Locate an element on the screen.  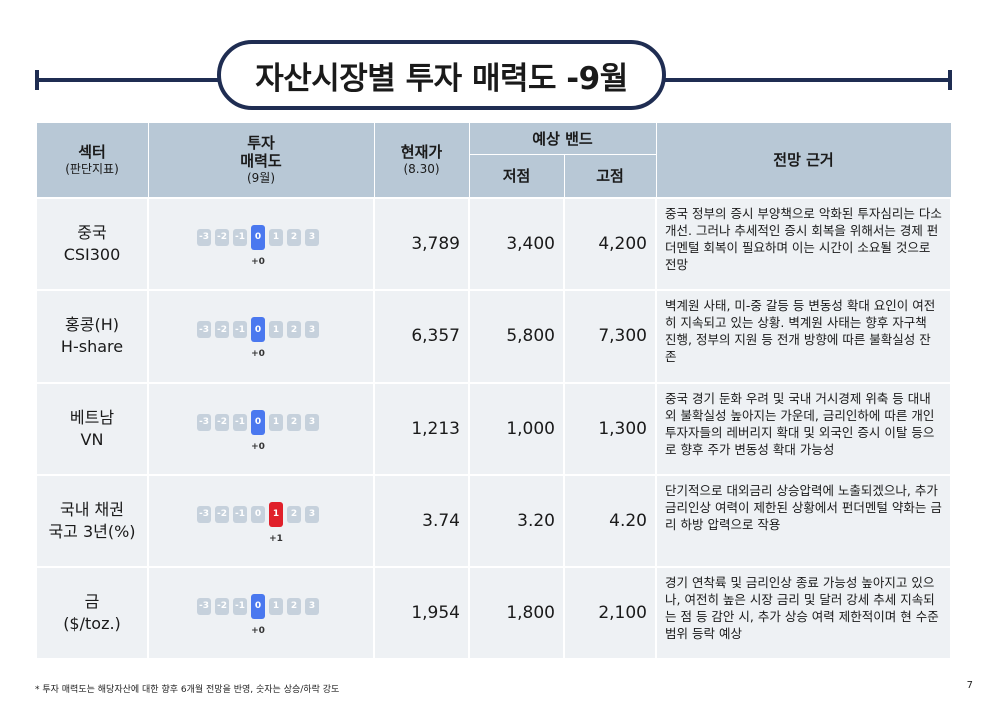
header-band: 예상 밴드 is located at coordinates (562, 138).